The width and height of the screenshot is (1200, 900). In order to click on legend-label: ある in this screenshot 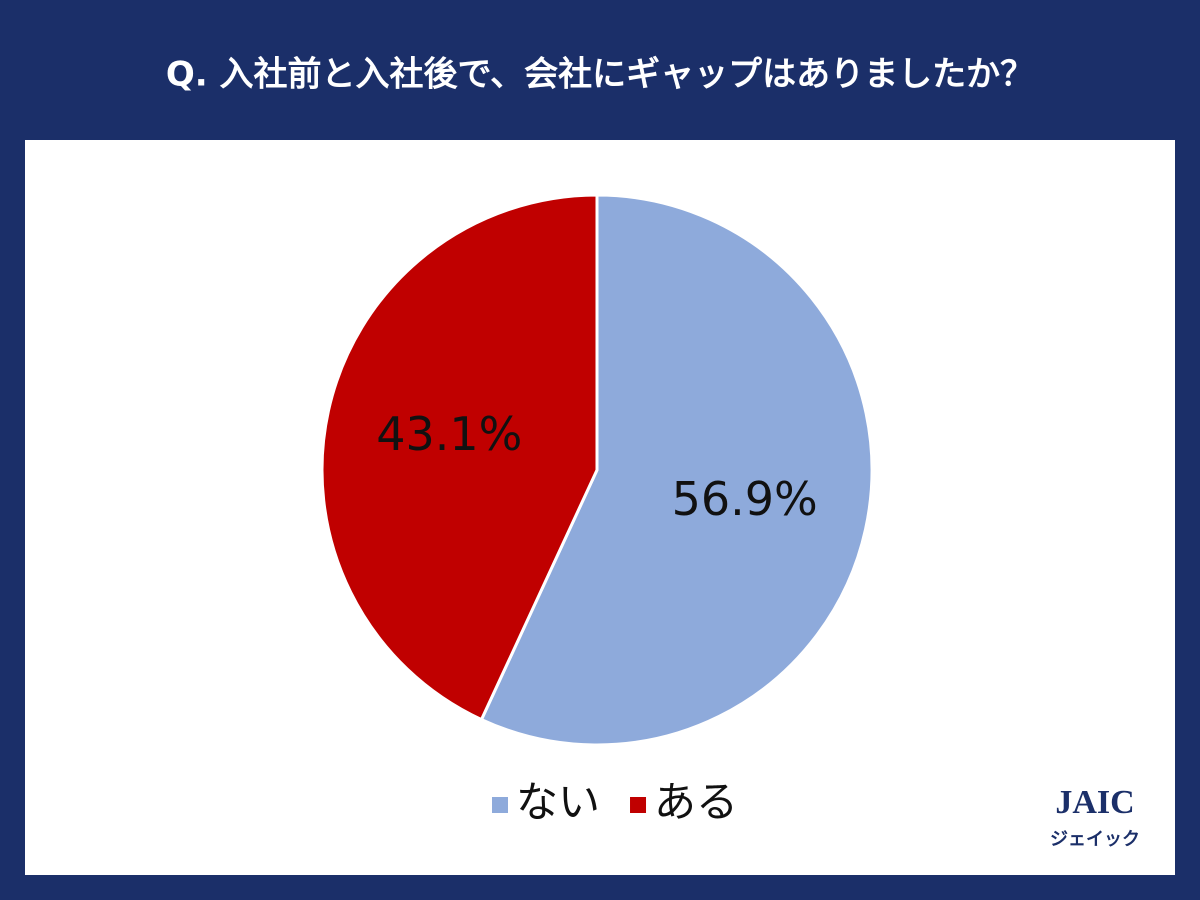, I will do `click(696, 802)`.